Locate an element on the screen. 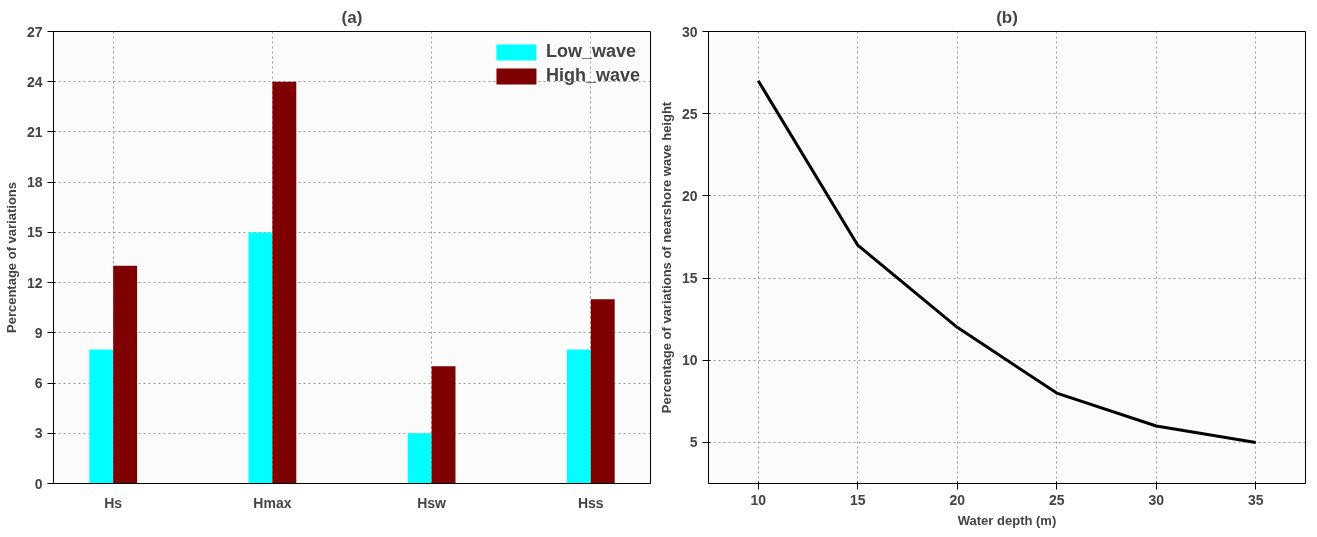  x-tick-label: 30 is located at coordinates (1156, 499).